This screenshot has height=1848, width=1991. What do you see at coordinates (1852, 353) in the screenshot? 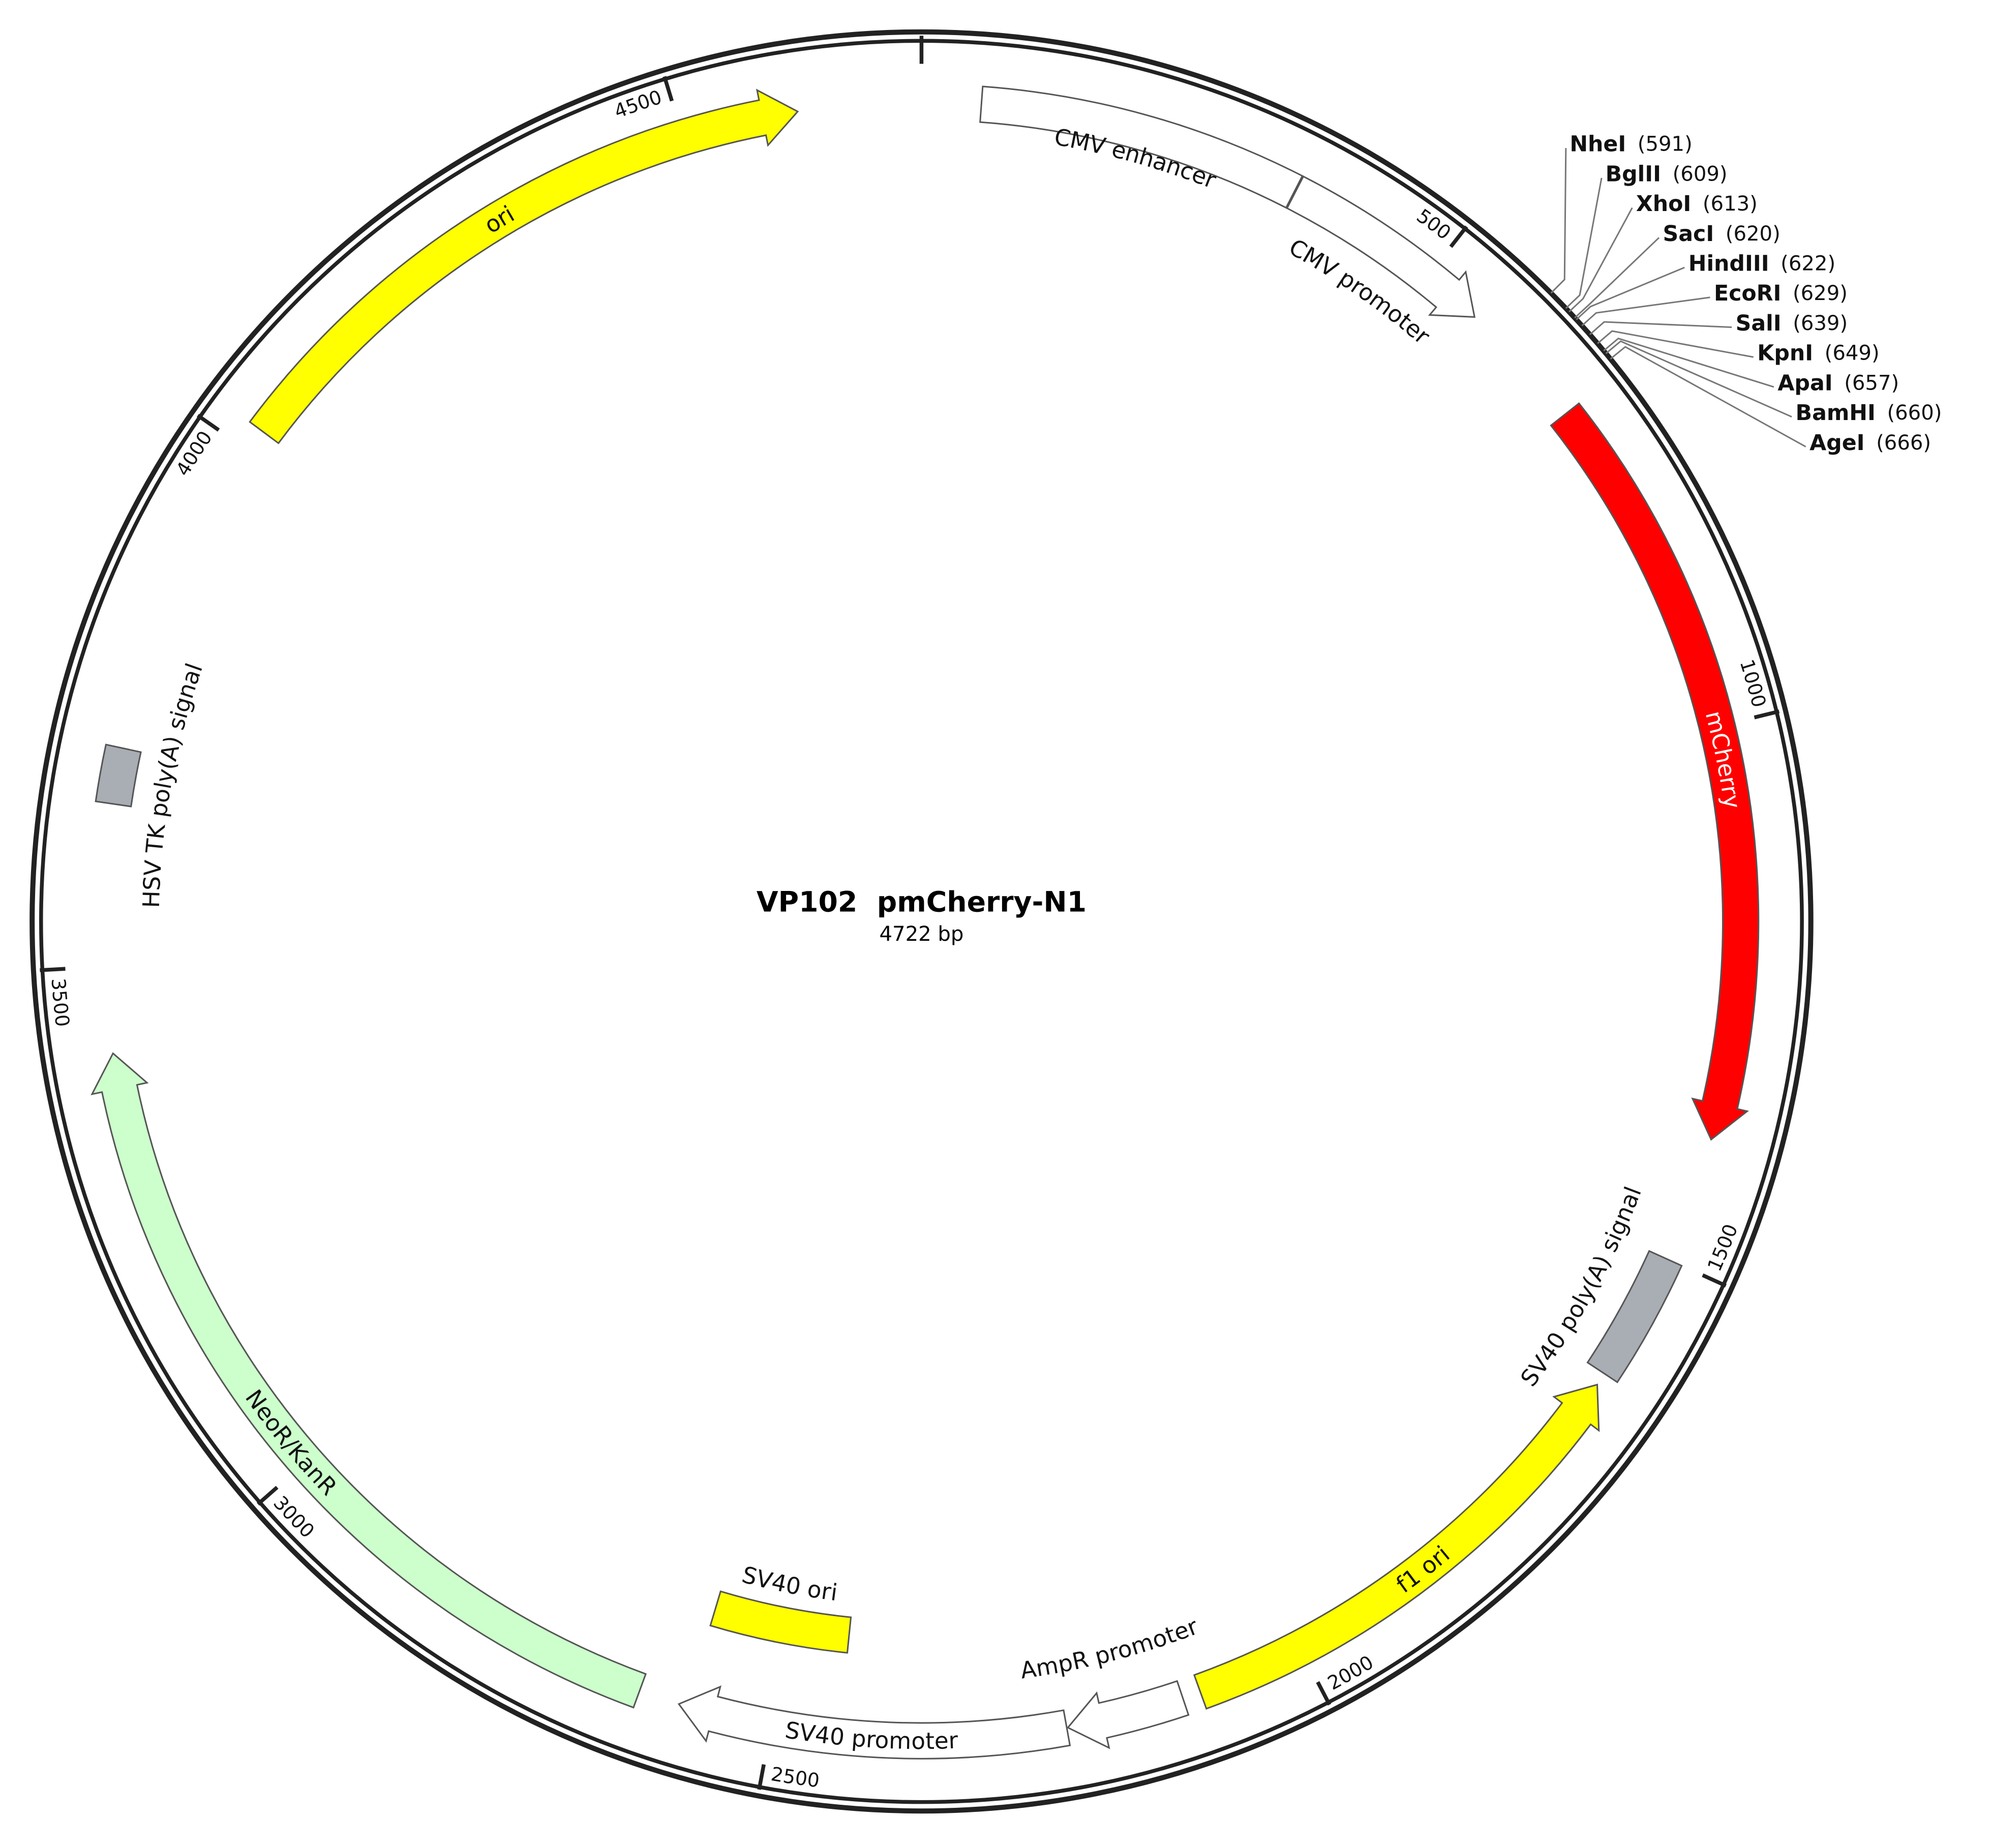
I see `site-position: (649)` at bounding box center [1852, 353].